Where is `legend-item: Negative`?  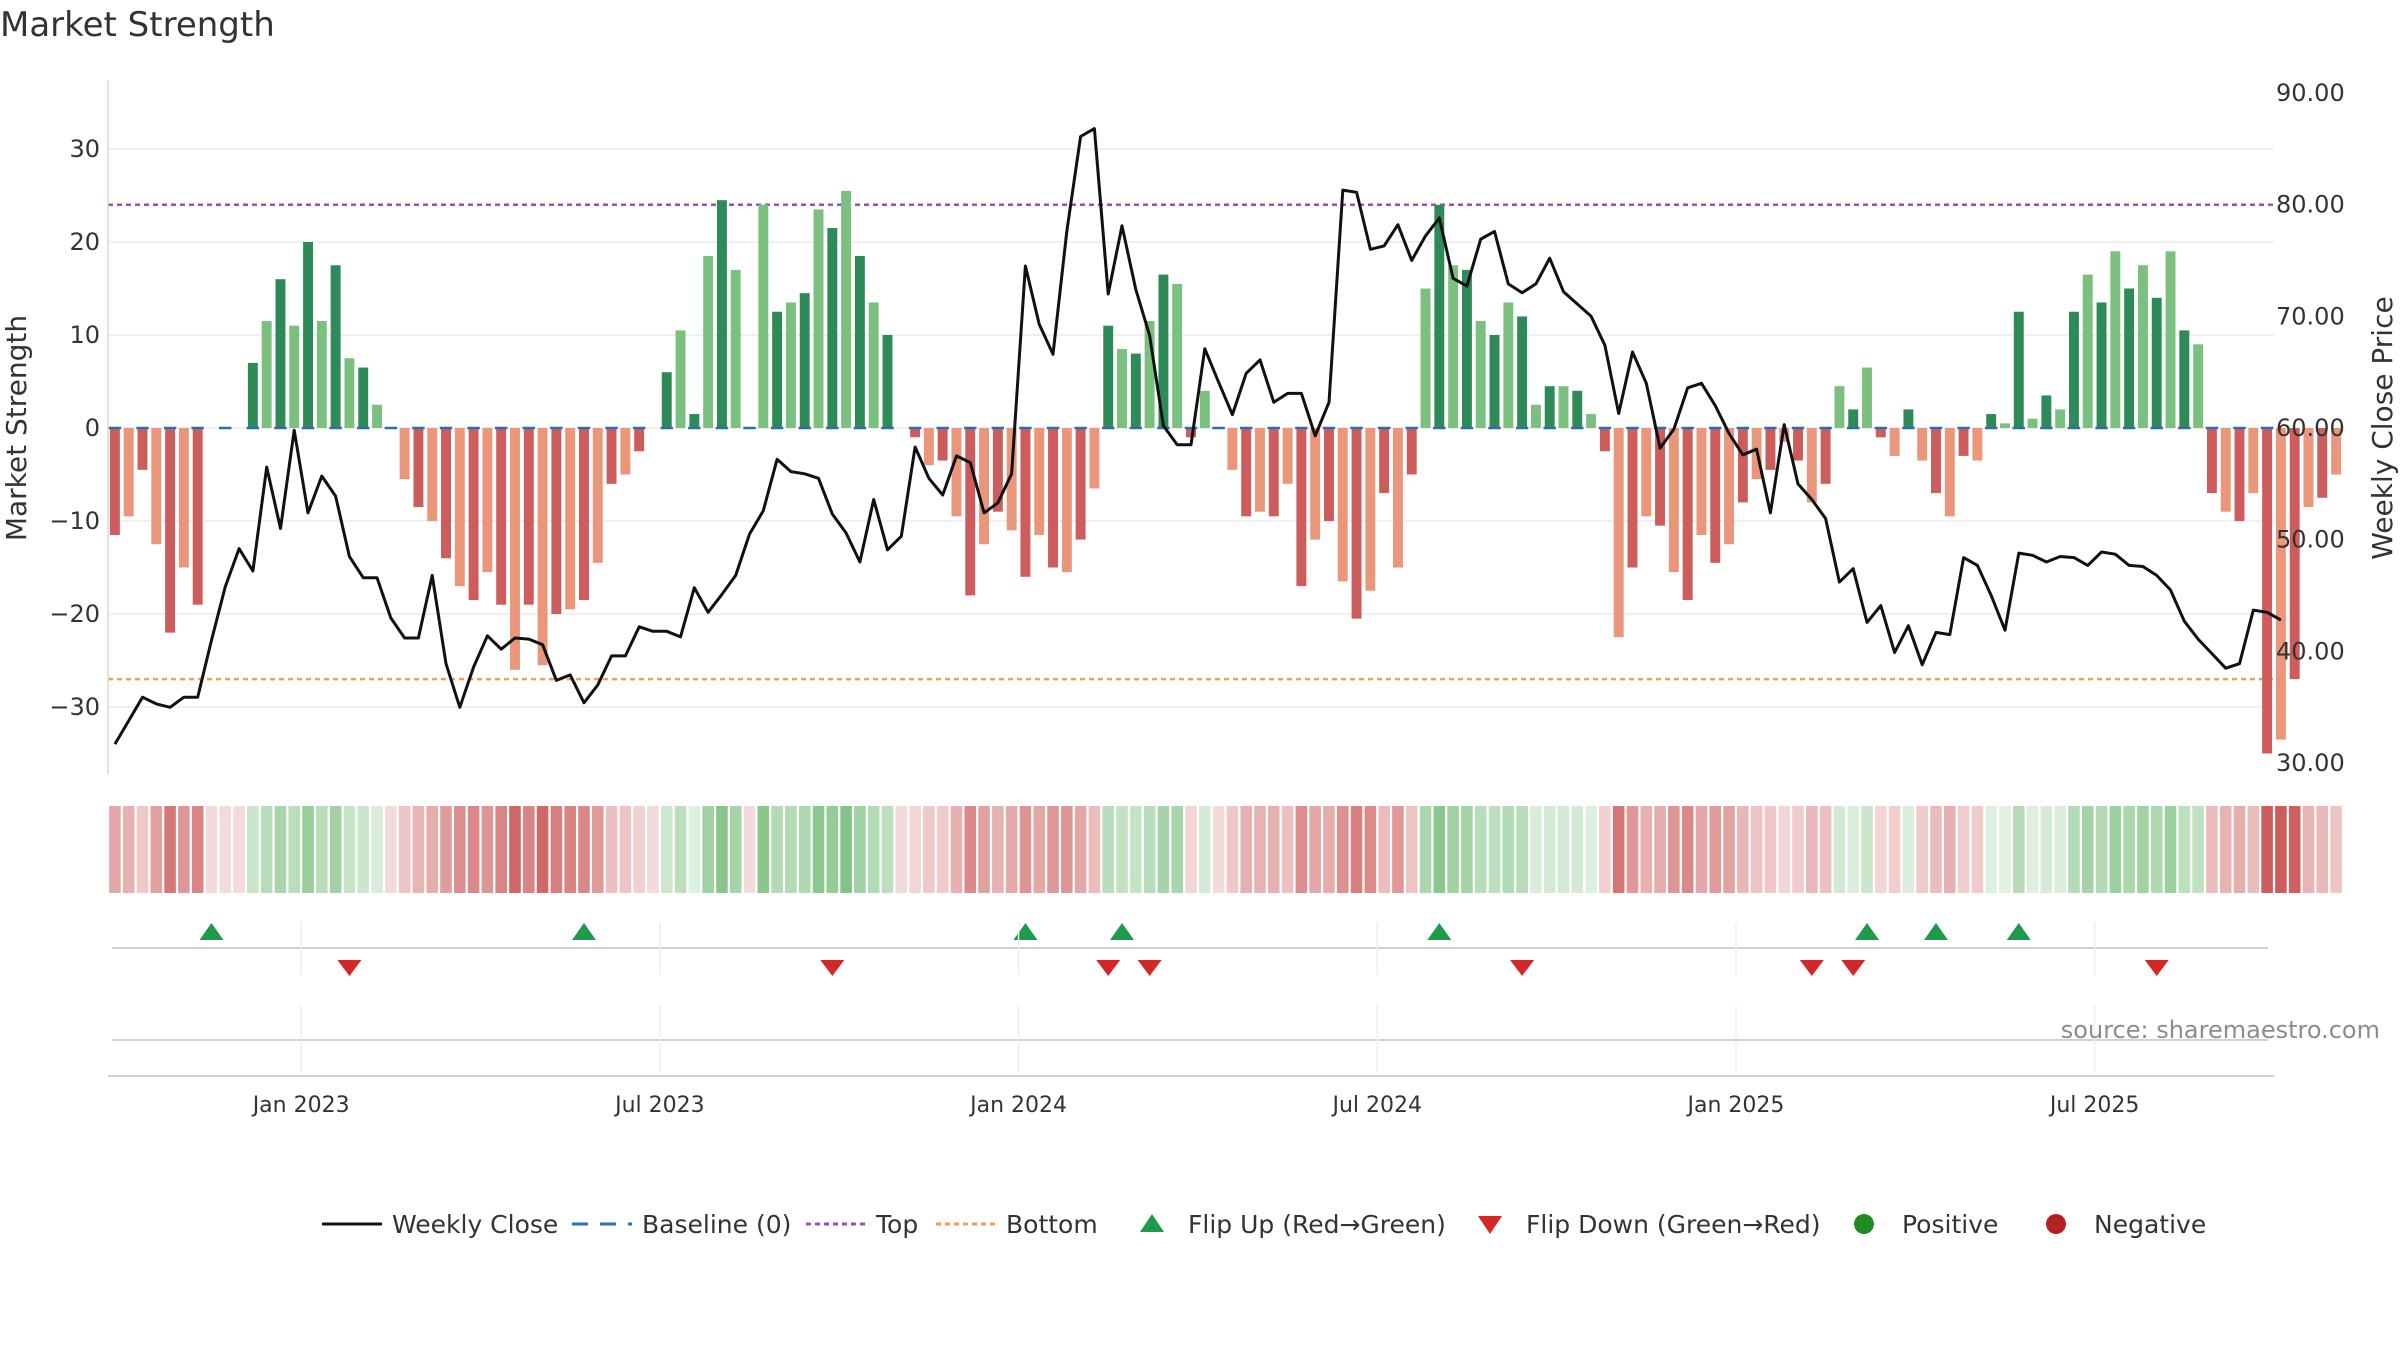 legend-item: Negative is located at coordinates (2126, 1224).